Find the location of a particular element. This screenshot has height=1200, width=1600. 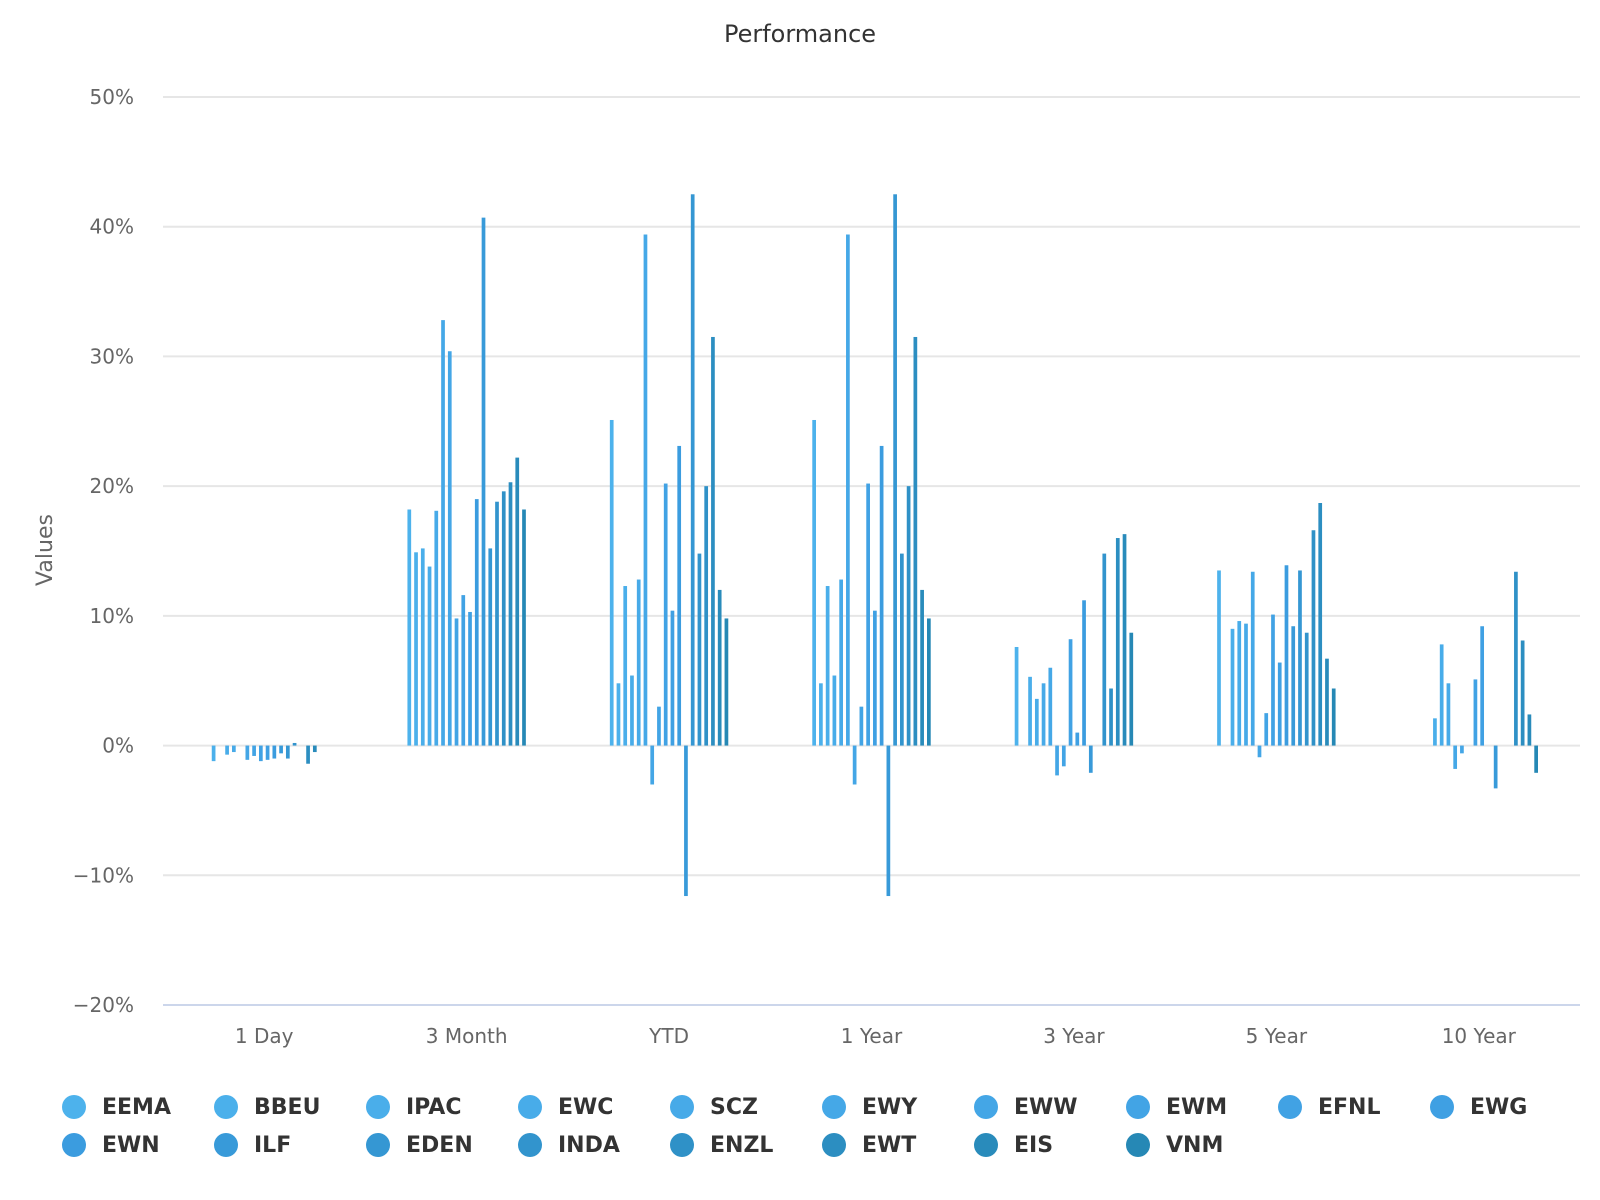

bar-eema-ytd is located at coordinates (611, 582).